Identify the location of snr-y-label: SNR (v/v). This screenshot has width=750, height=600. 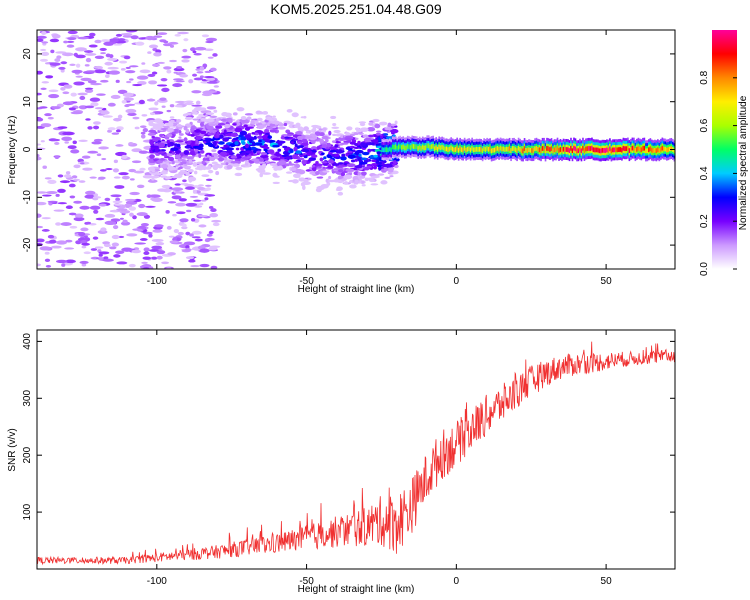
(12, 449).